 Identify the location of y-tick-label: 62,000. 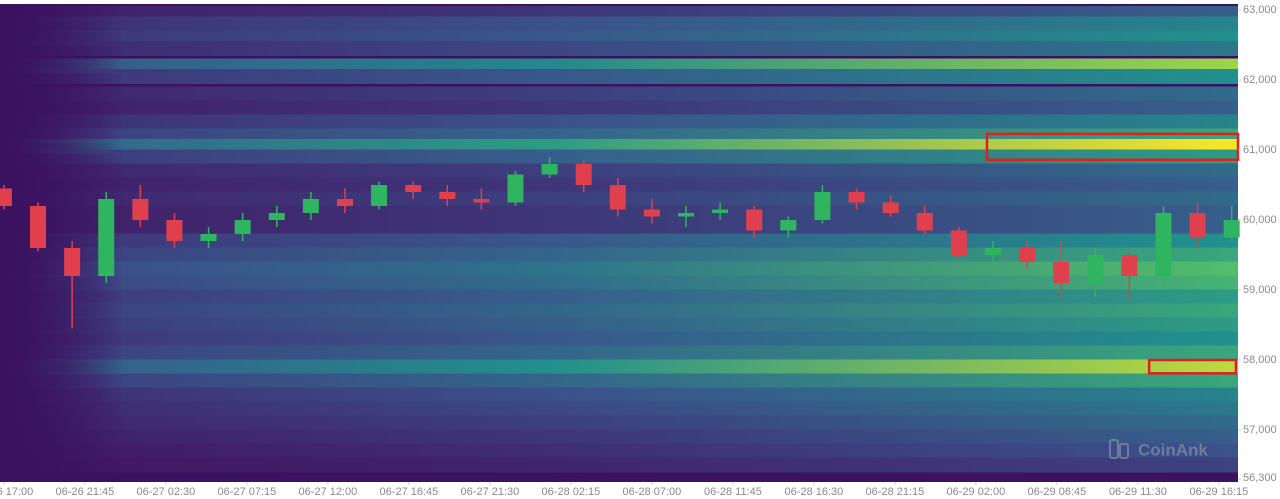
(1260, 80).